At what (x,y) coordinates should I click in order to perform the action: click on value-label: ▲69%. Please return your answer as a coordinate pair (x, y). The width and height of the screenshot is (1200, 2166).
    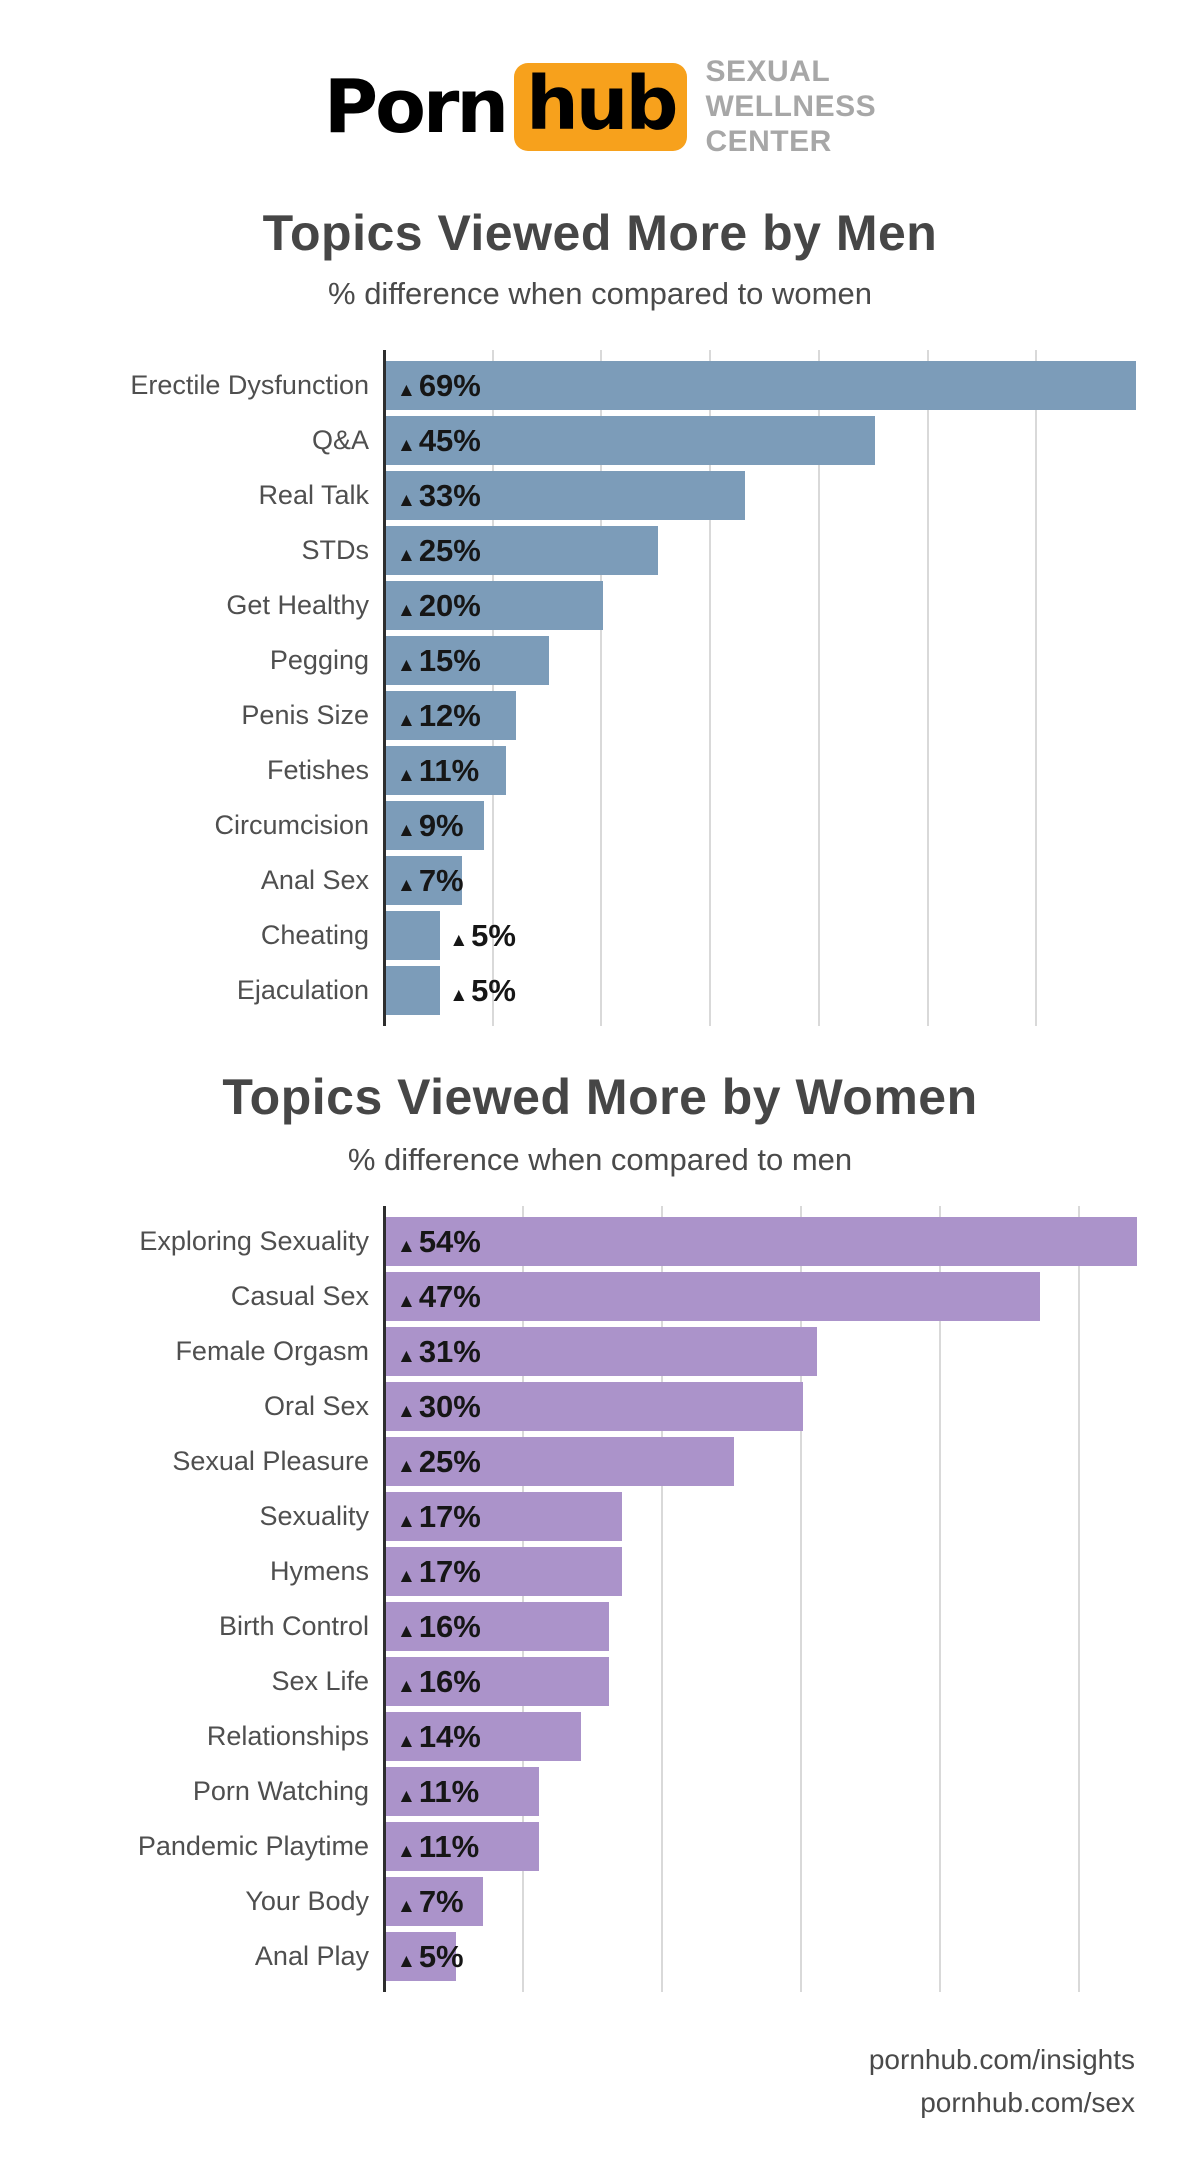
    Looking at the image, I should click on (439, 386).